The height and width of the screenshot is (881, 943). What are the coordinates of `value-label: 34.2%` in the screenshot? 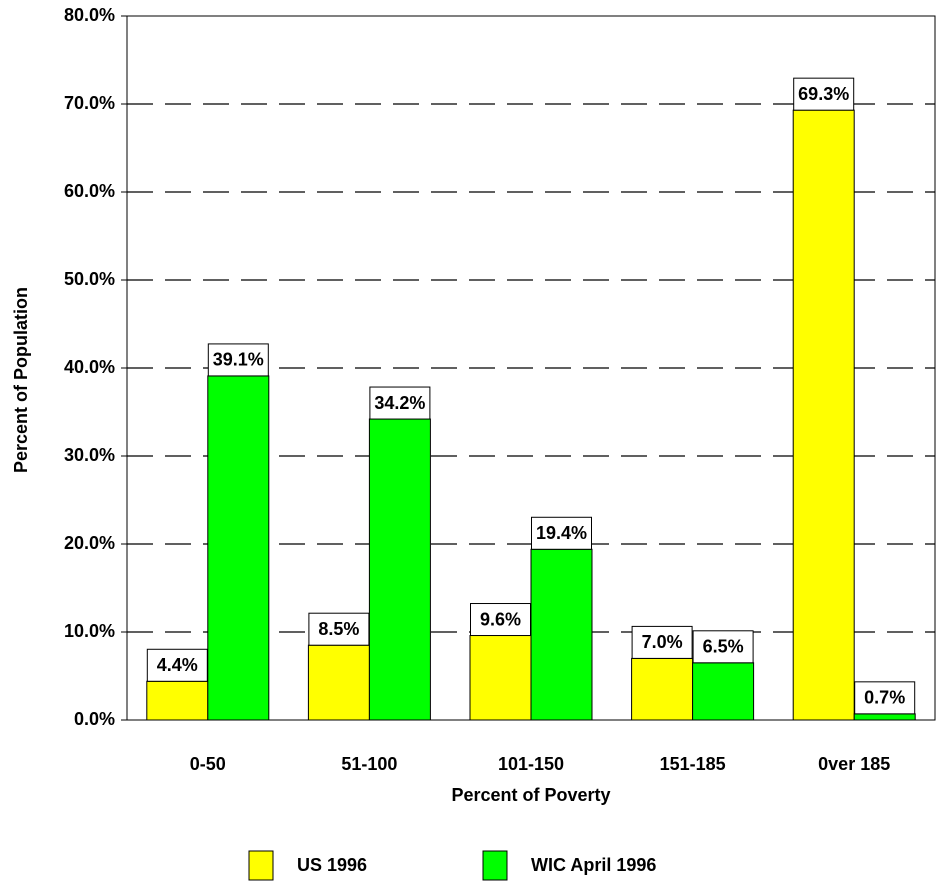 It's located at (399, 403).